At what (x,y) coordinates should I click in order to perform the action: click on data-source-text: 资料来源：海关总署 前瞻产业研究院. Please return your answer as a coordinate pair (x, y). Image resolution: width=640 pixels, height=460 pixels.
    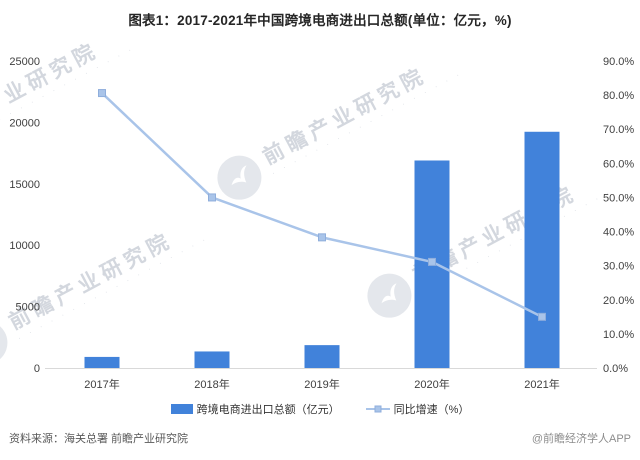
    Looking at the image, I should click on (99, 439).